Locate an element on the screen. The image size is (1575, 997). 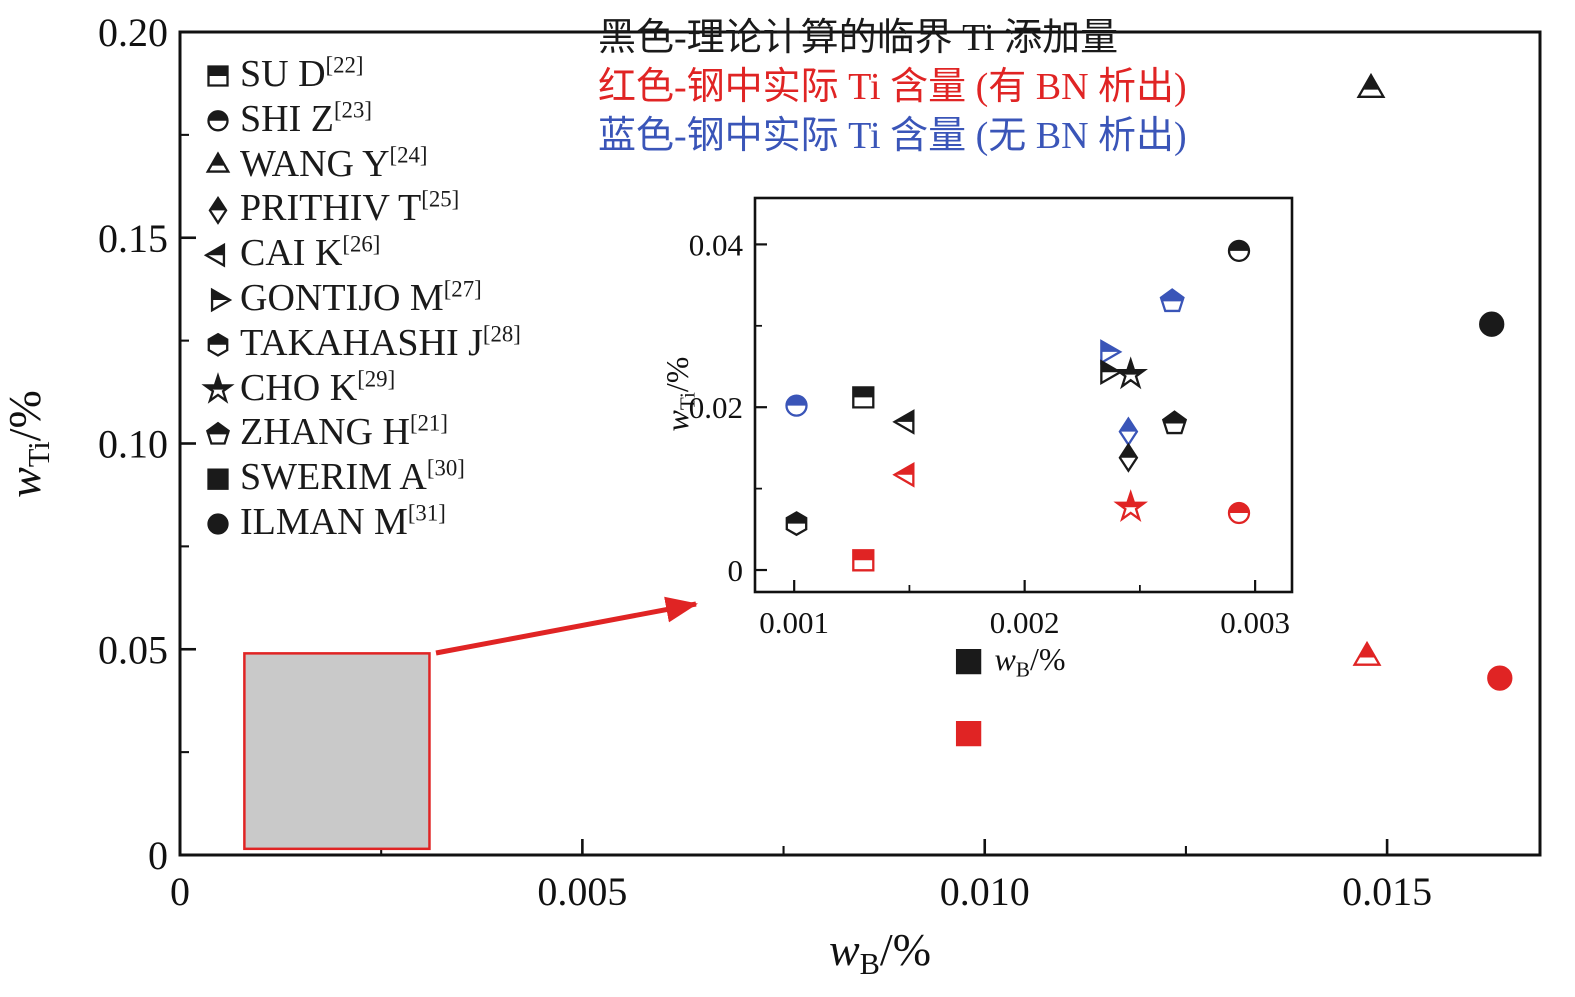
inset-background is located at coordinates (1023, 395).